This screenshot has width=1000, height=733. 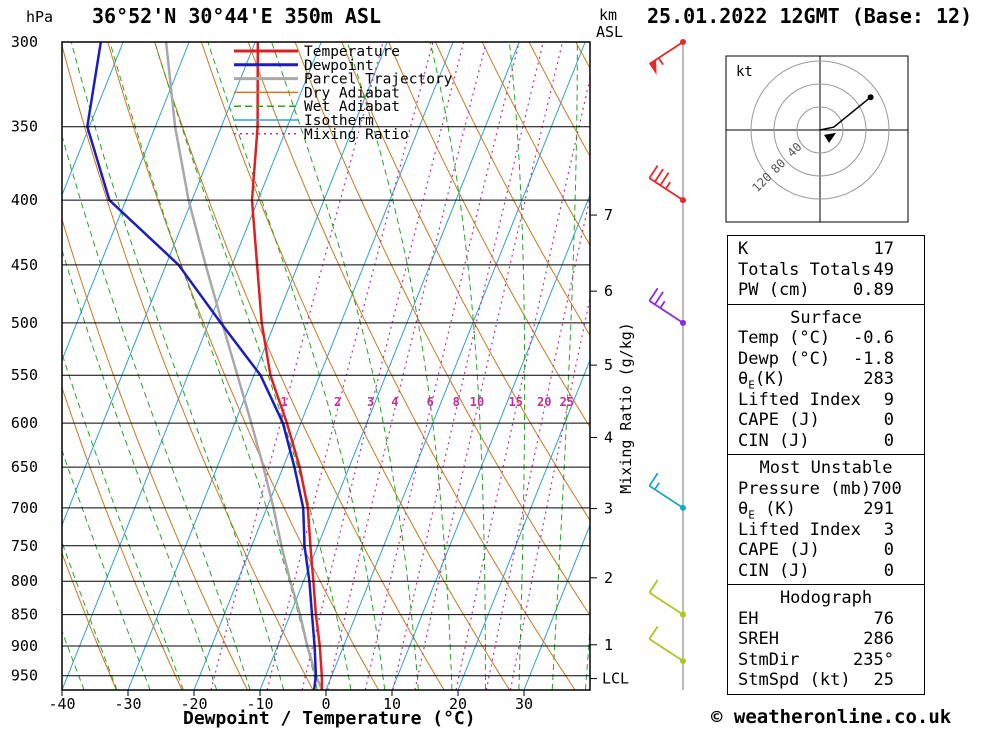 What do you see at coordinates (477, 402) in the screenshot?
I see `svg-text: 10` at bounding box center [477, 402].